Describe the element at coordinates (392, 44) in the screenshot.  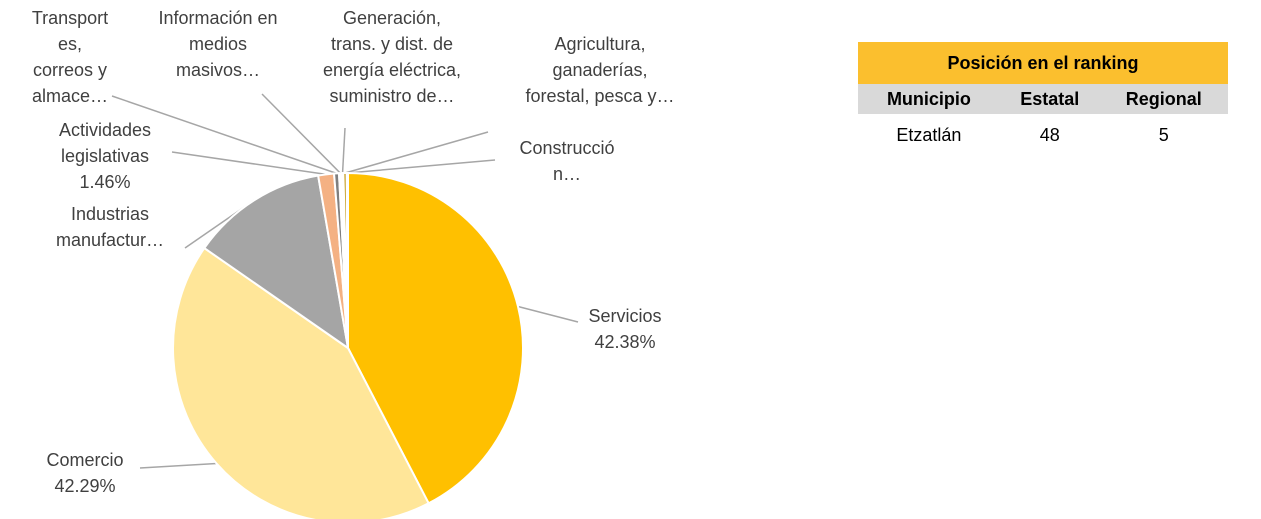
I see `label-line: trans. y dist. de` at that location.